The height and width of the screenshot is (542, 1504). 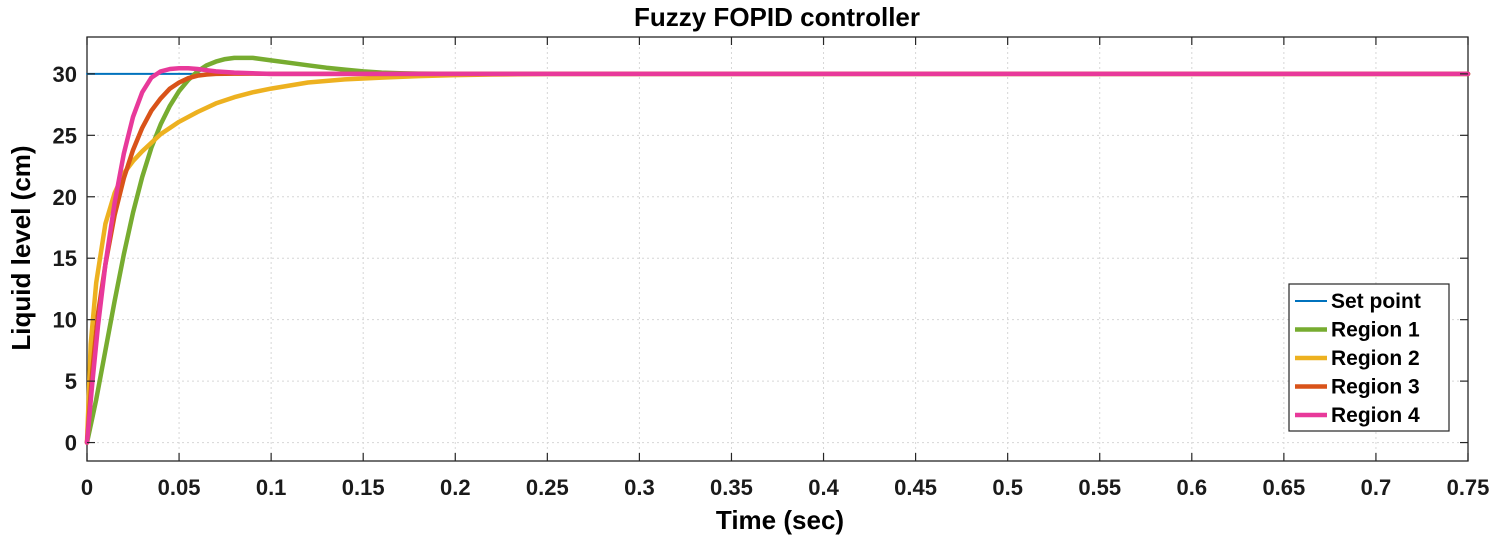 I want to click on legend-label: Region 1, so click(x=1375, y=330).